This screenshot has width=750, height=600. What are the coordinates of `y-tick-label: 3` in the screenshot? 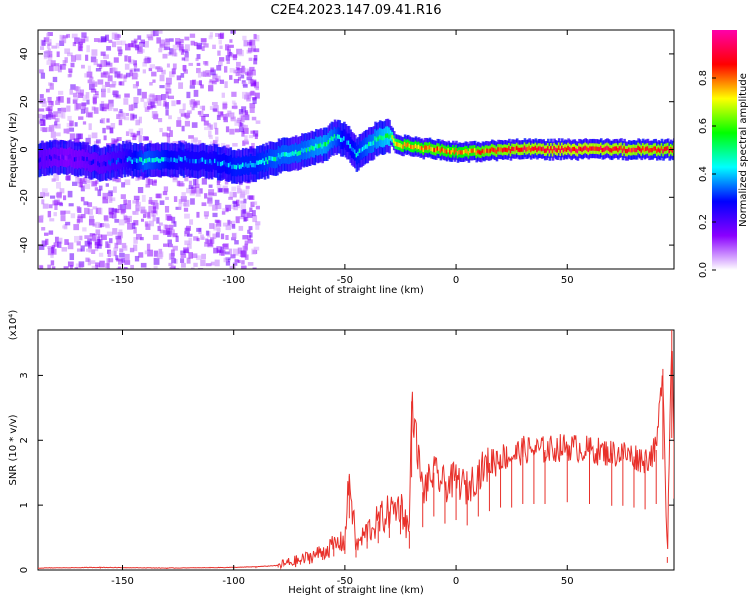 It's located at (24, 375).